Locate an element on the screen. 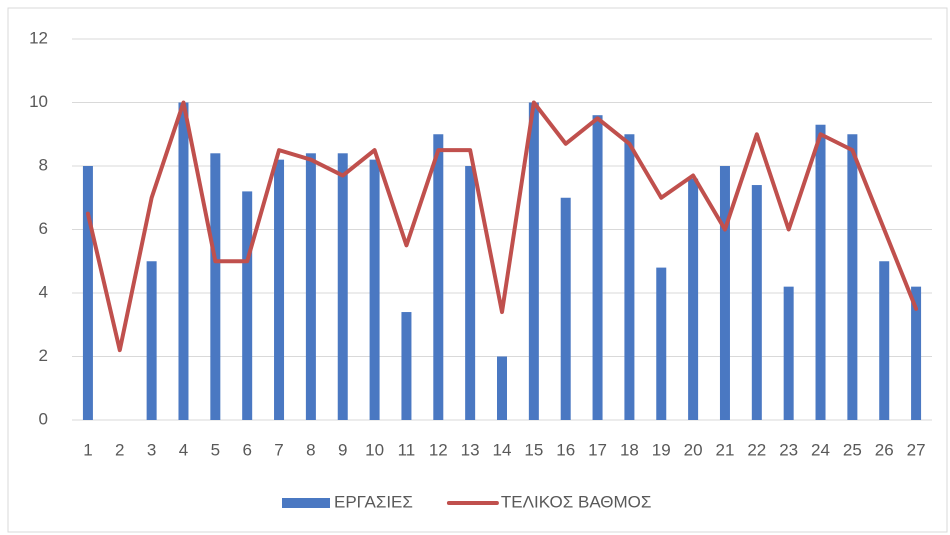 The image size is (950, 535). x-tick-label: 14 is located at coordinates (502, 449).